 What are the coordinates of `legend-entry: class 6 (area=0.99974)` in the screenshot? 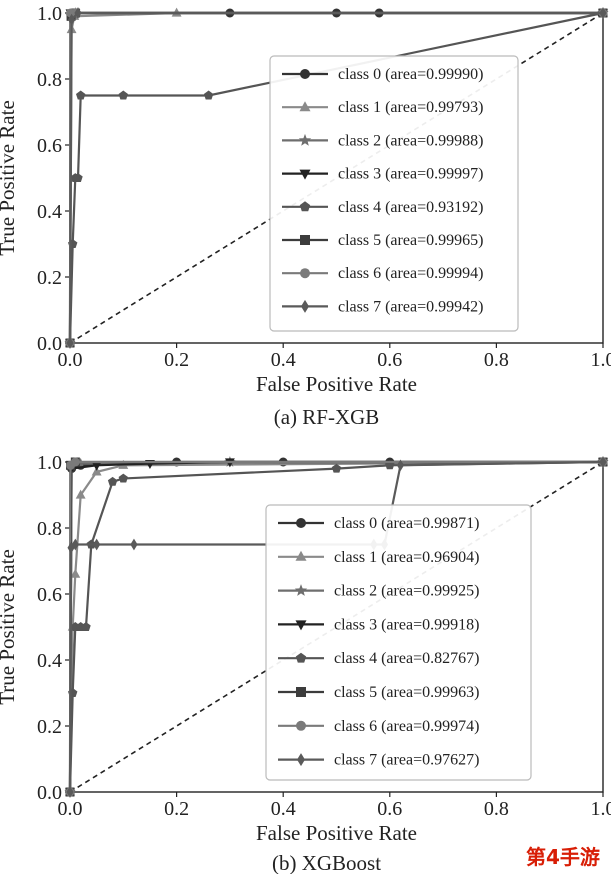 It's located at (406, 726).